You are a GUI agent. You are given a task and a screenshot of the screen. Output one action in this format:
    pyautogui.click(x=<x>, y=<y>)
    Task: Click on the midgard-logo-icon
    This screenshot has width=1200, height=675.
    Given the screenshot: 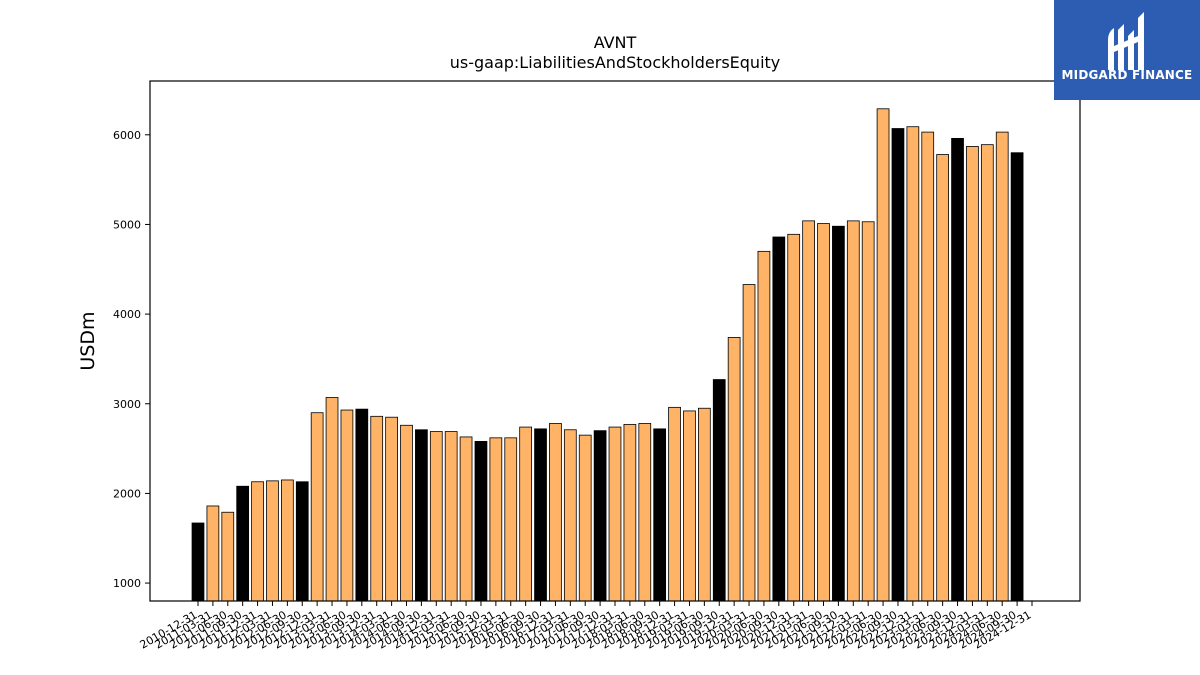 What is the action you would take?
    pyautogui.click(x=1126, y=41)
    